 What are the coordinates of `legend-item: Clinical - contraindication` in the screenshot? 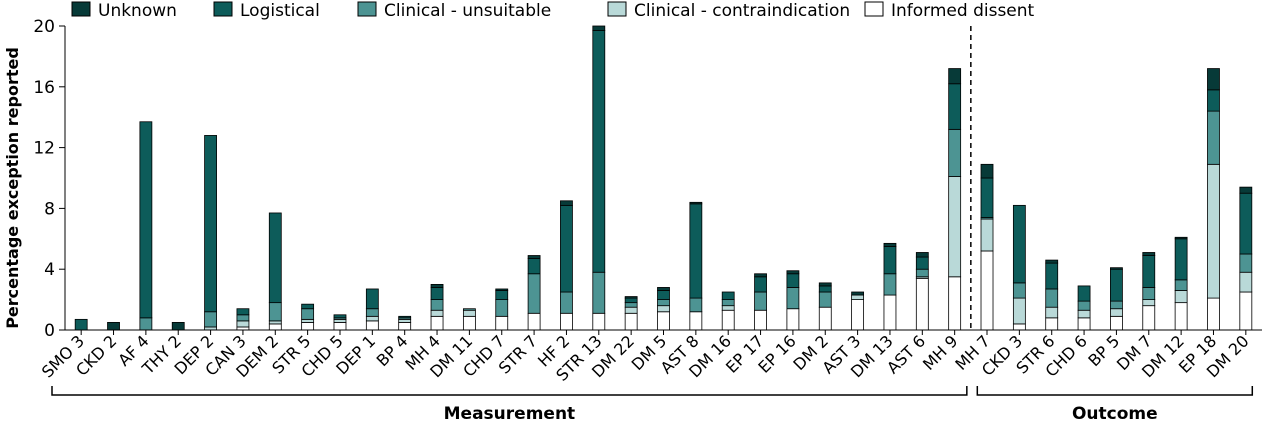 It's located at (728, 11).